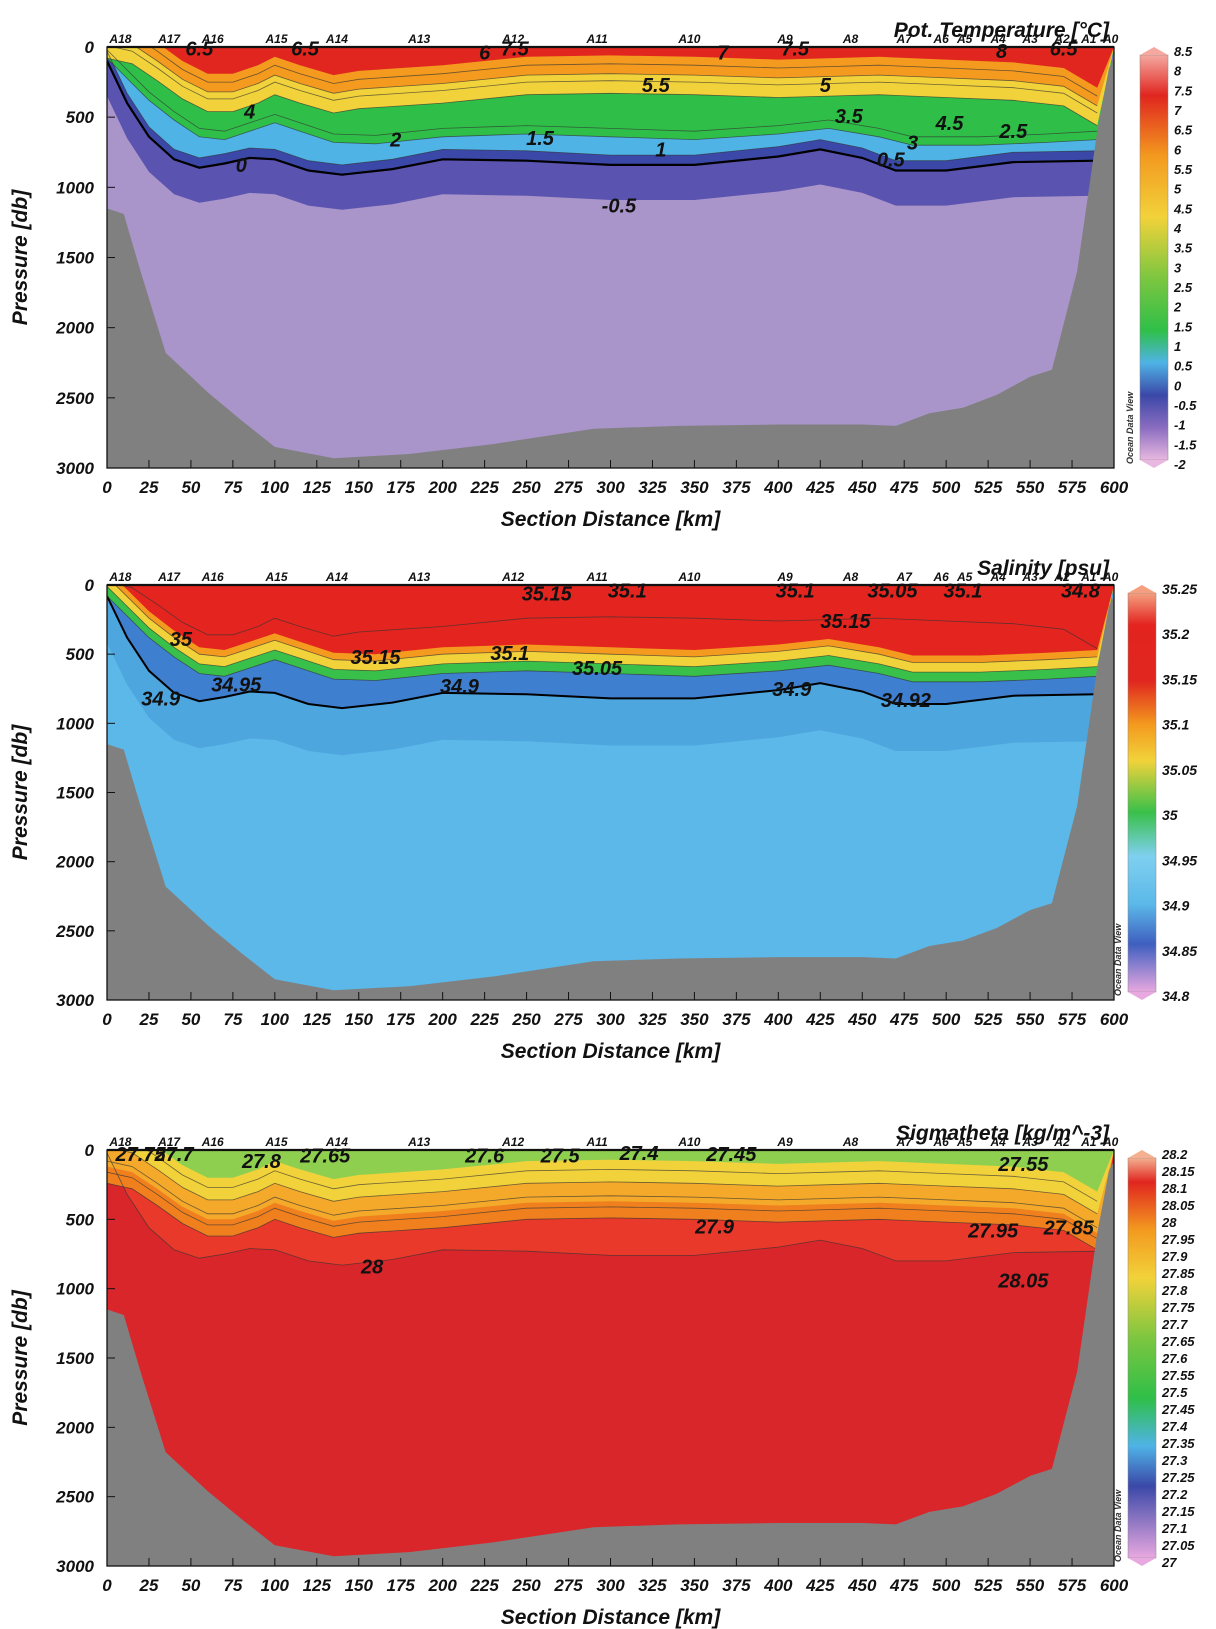  What do you see at coordinates (395, 141) in the screenshot?
I see `contour-label: 2` at bounding box center [395, 141].